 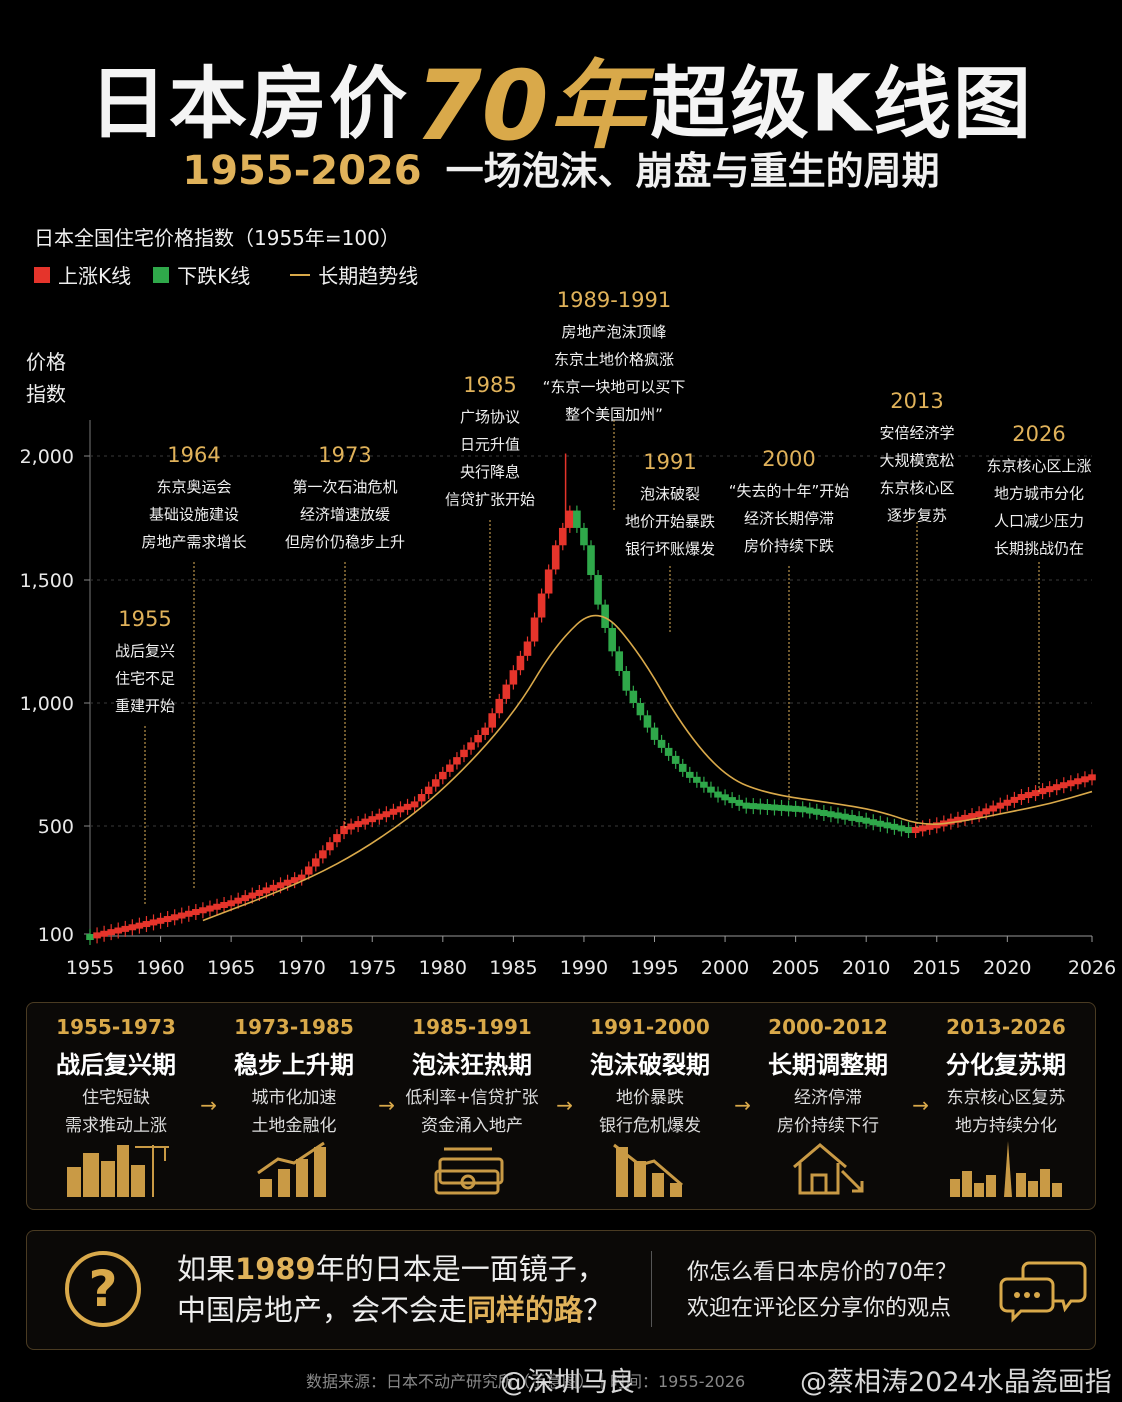 I want to click on annotation-line: 大规模宽松, so click(x=916, y=461).